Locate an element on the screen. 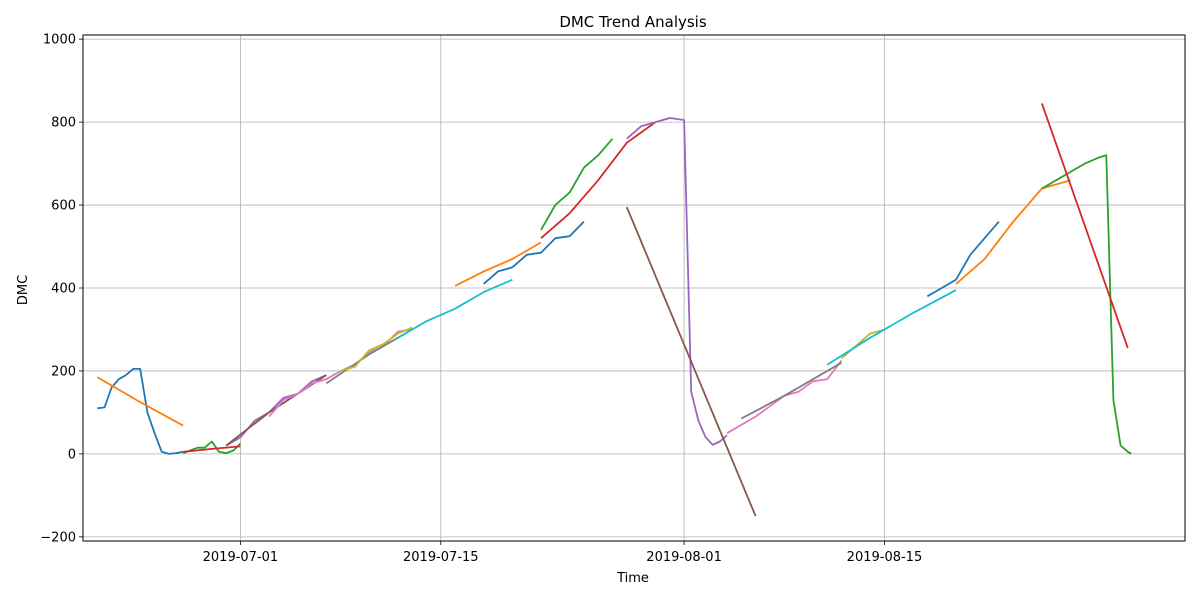 Image resolution: width=1200 pixels, height=600 pixels. y-tick-label: 1000 is located at coordinates (59, 40).